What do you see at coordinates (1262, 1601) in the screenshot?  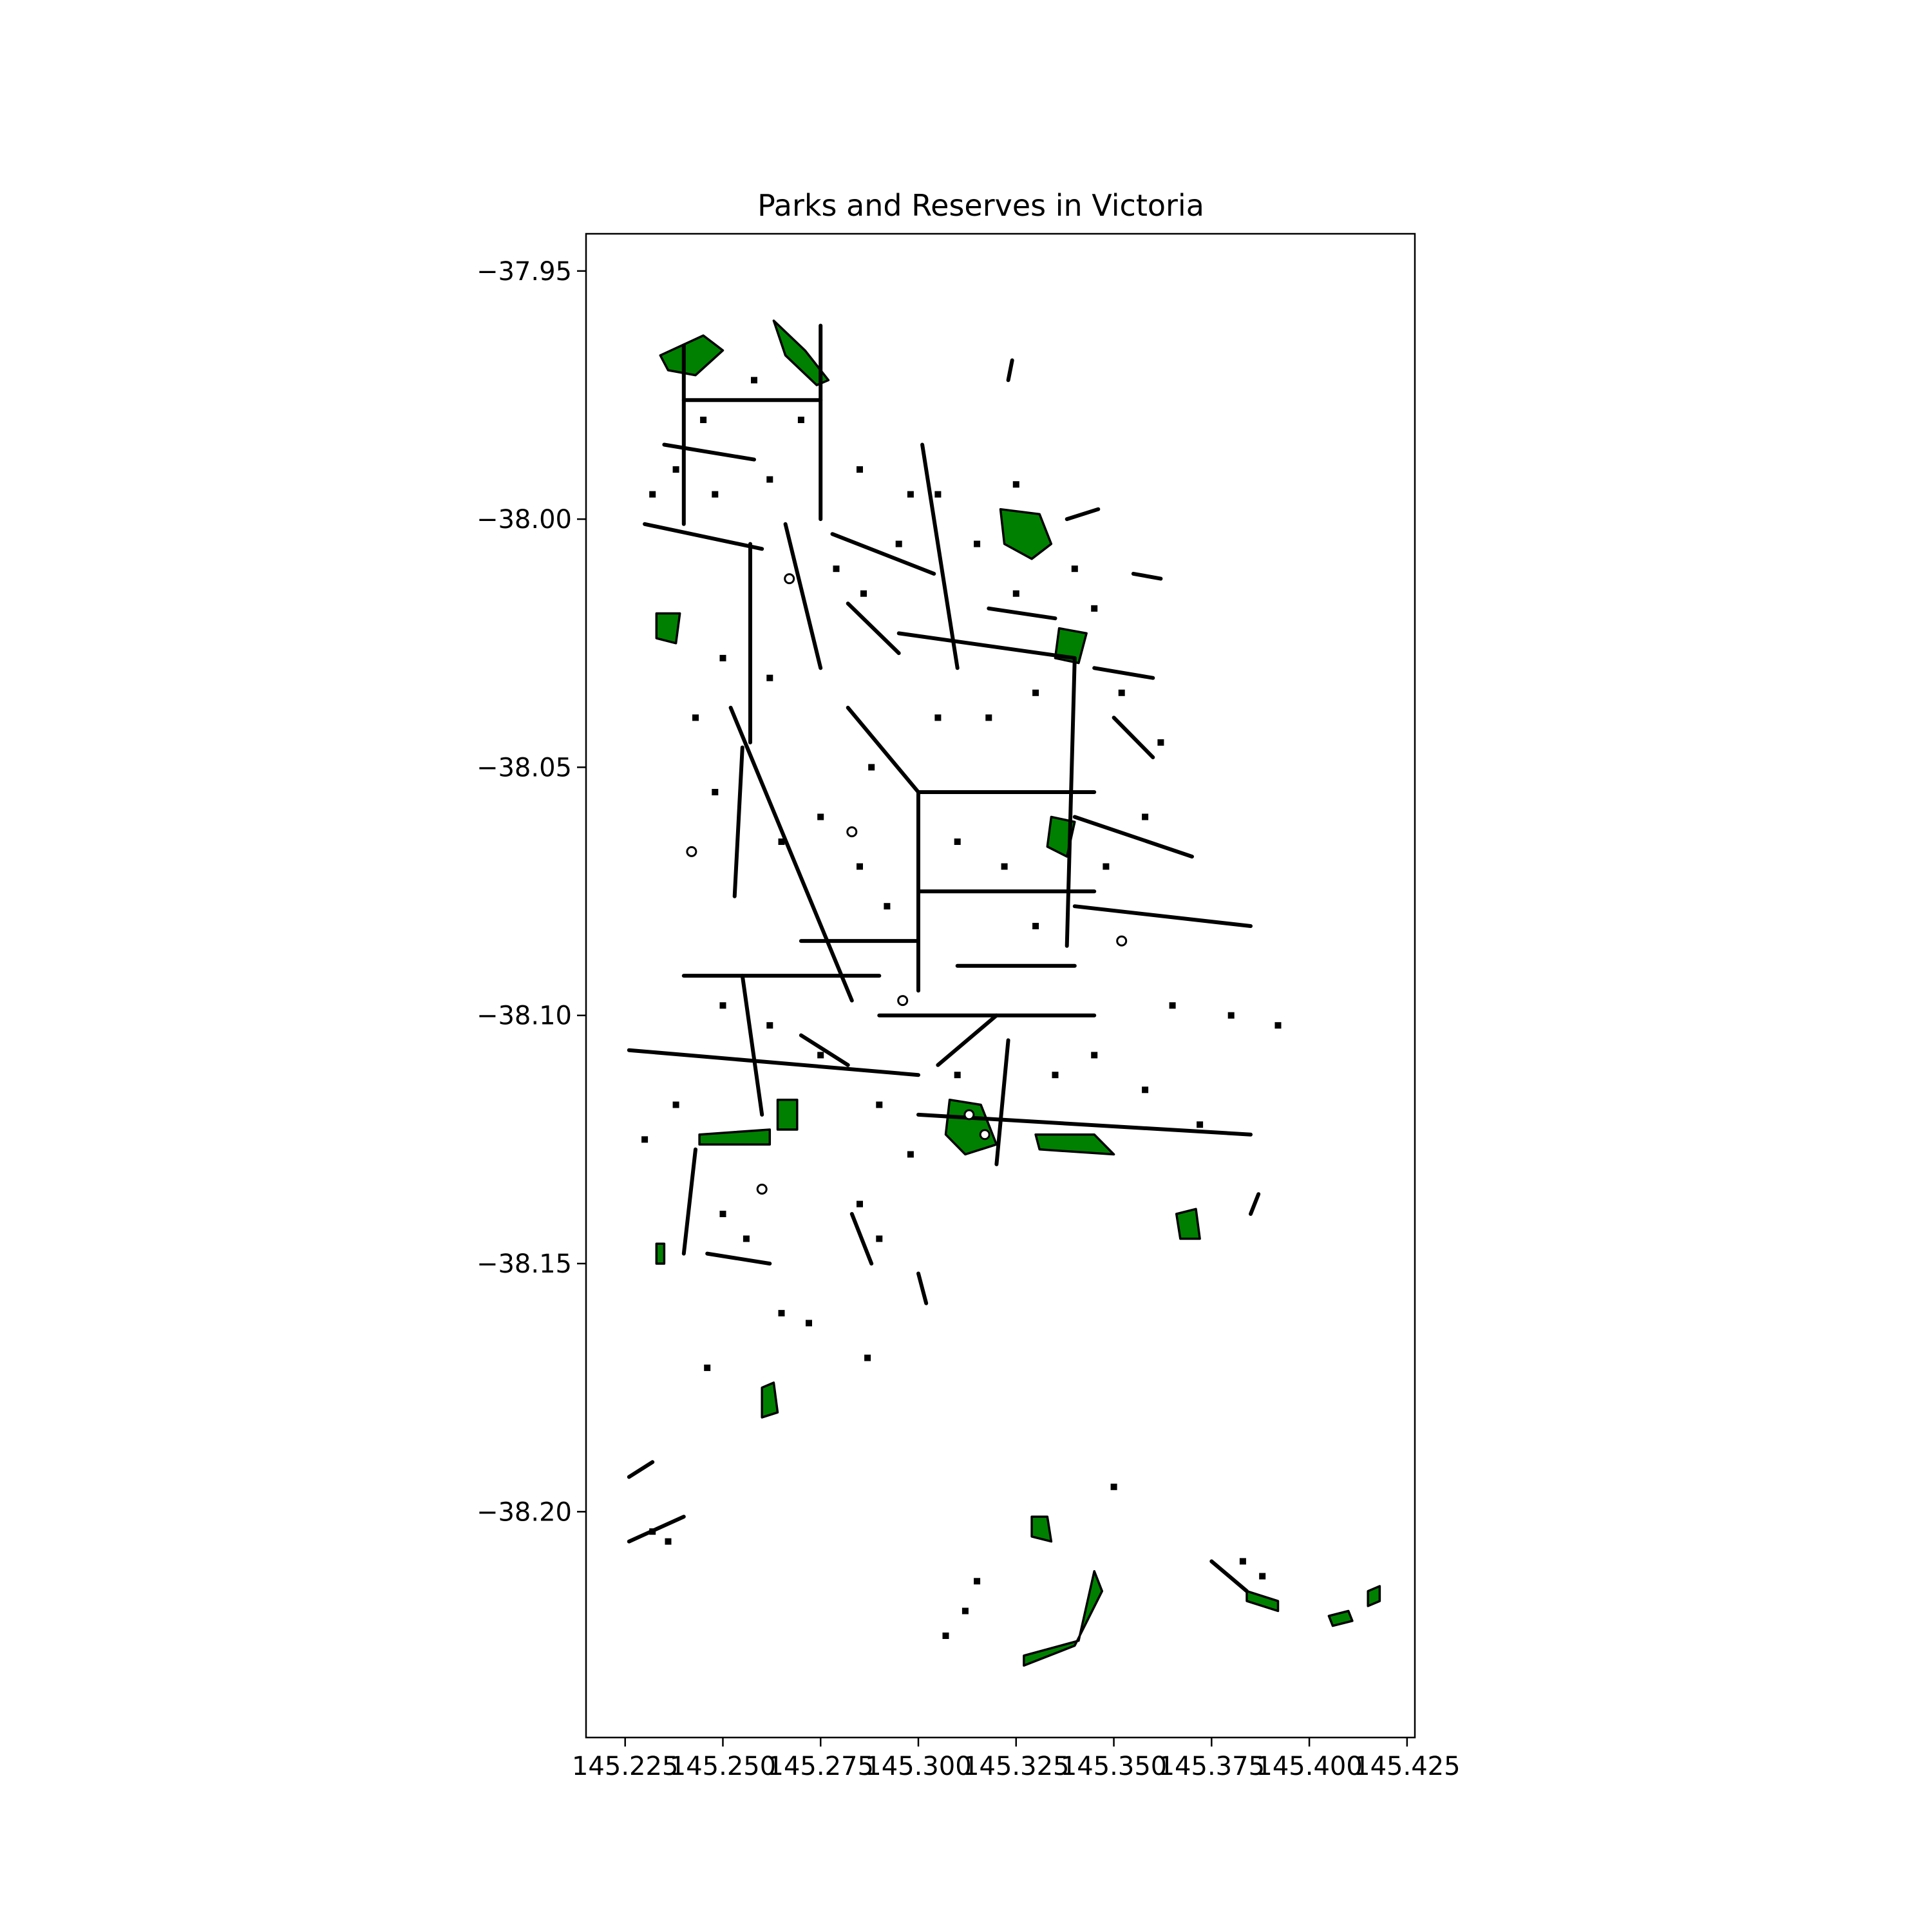 I see `park-far-south-east-a` at bounding box center [1262, 1601].